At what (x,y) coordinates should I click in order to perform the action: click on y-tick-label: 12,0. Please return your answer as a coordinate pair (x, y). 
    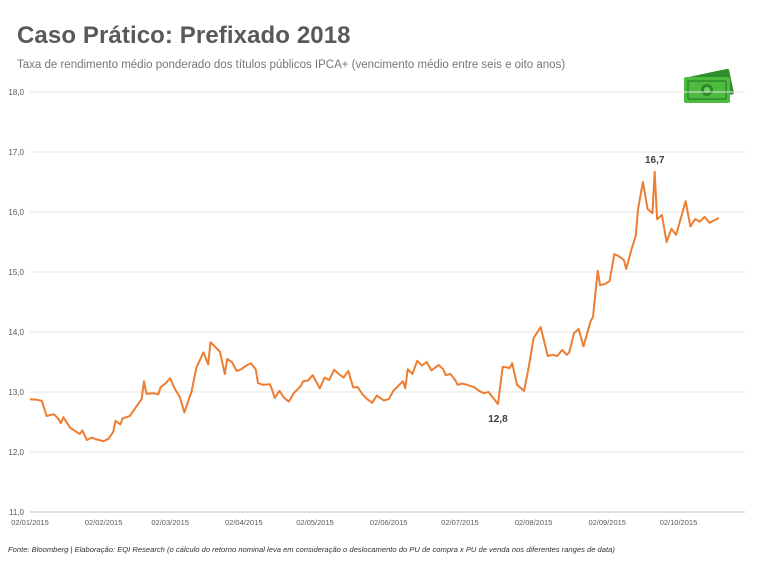
    Looking at the image, I should click on (16, 452).